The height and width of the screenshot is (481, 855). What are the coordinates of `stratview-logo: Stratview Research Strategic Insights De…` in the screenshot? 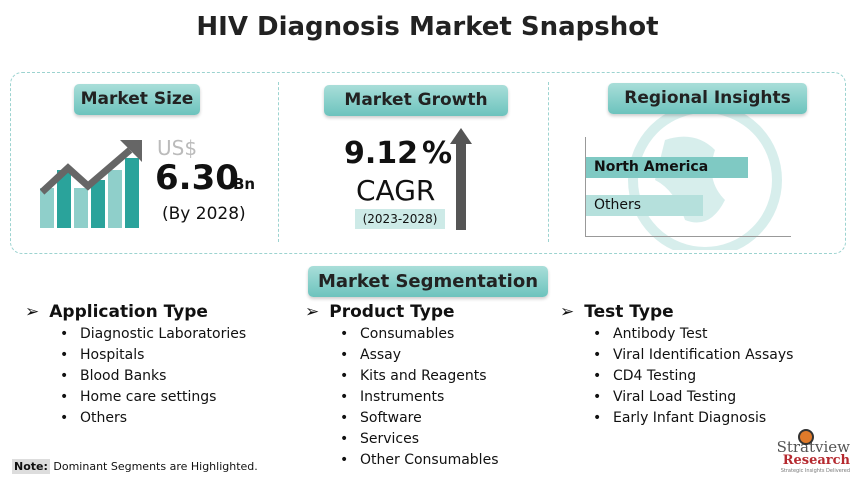 It's located at (797, 451).